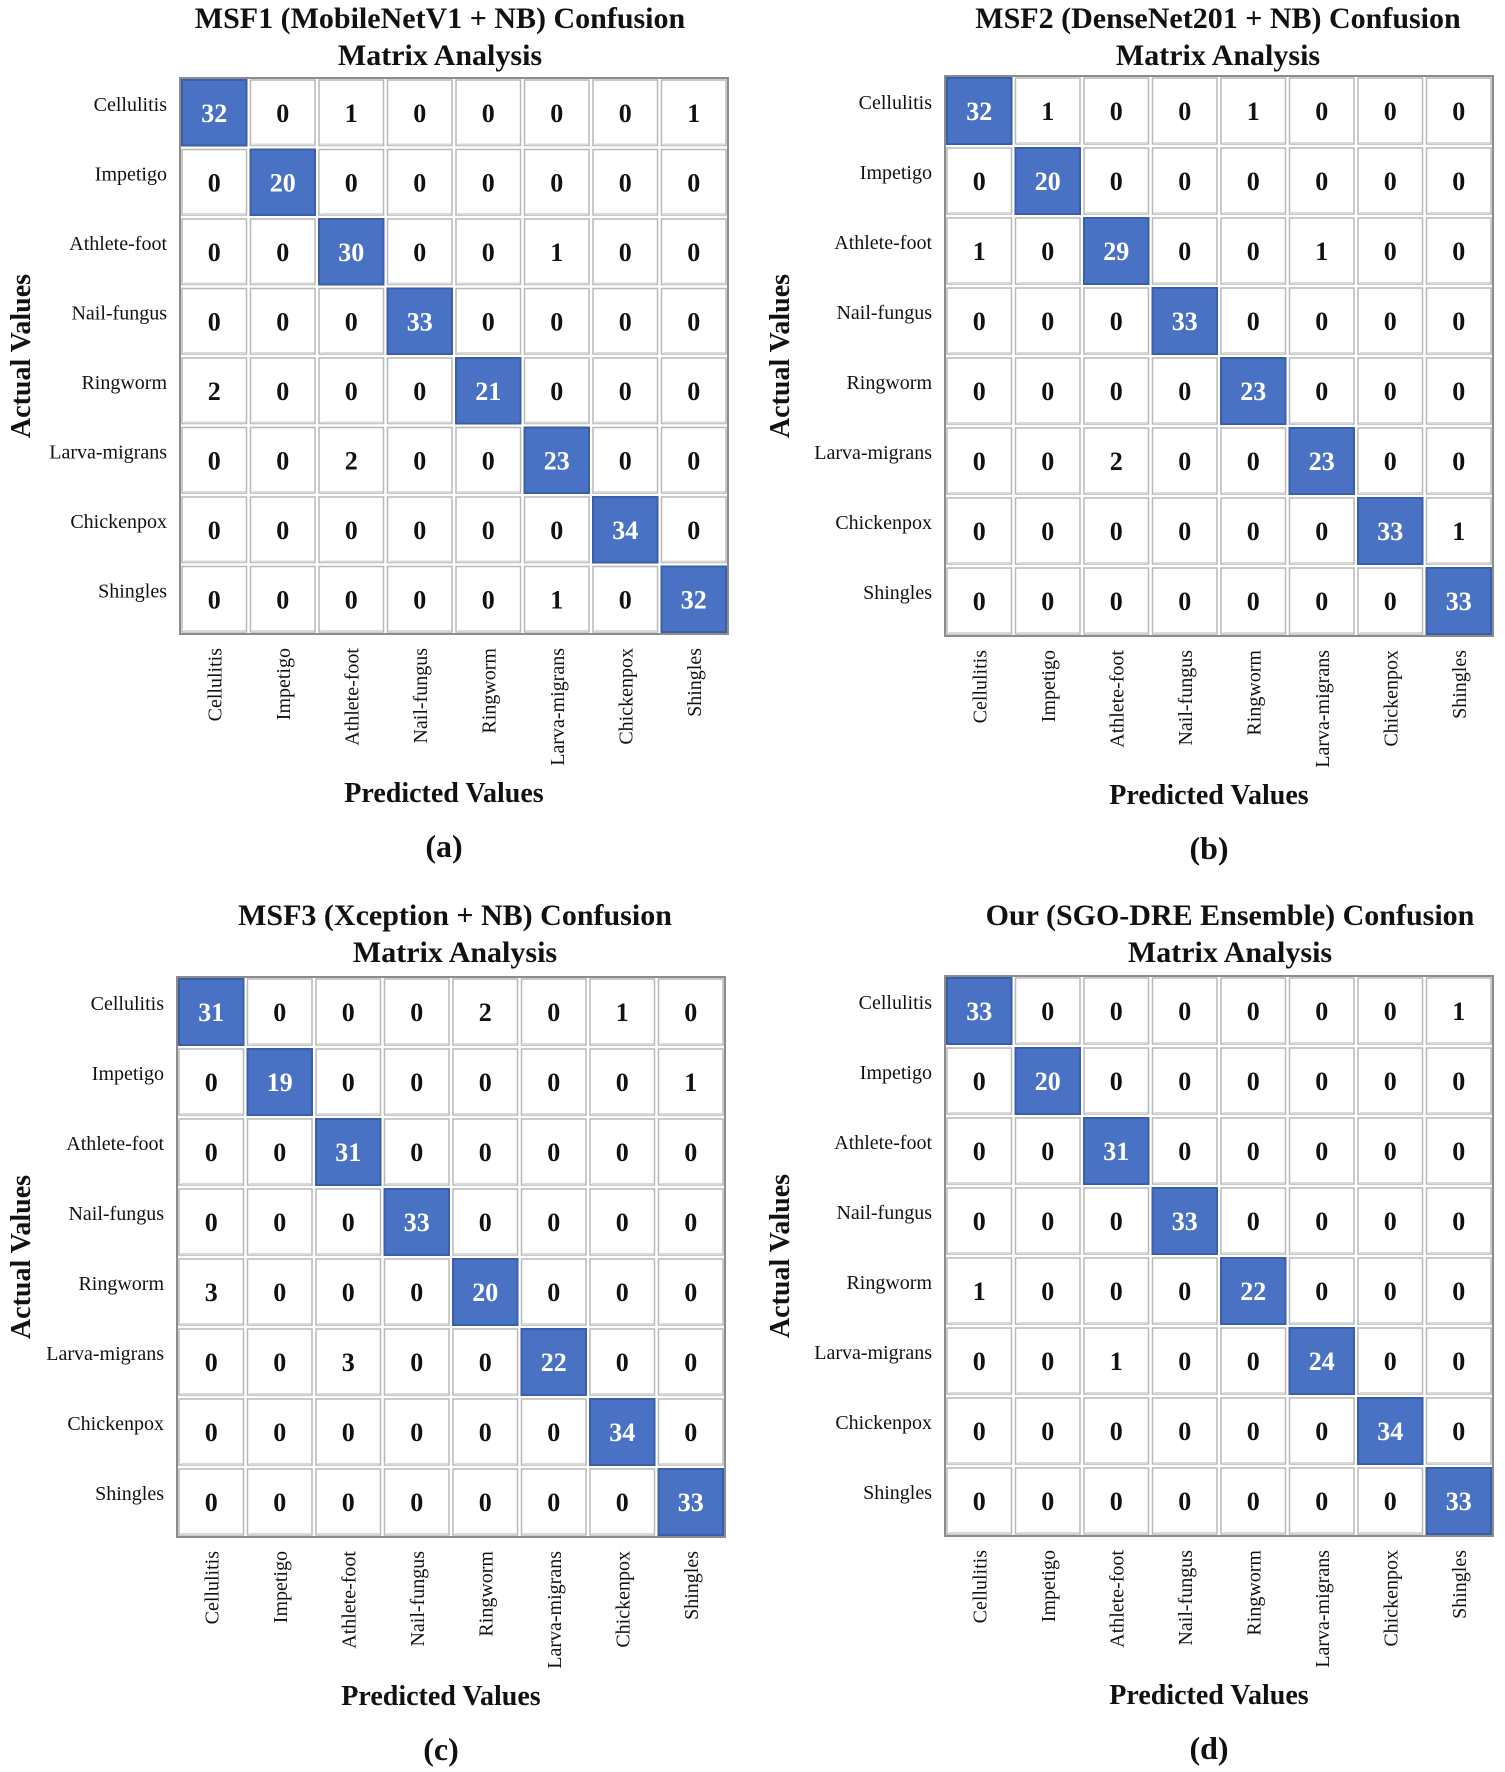 The image size is (1505, 1772). What do you see at coordinates (115, 1144) in the screenshot?
I see `row-label-athlete-foot: Athlete-foot` at bounding box center [115, 1144].